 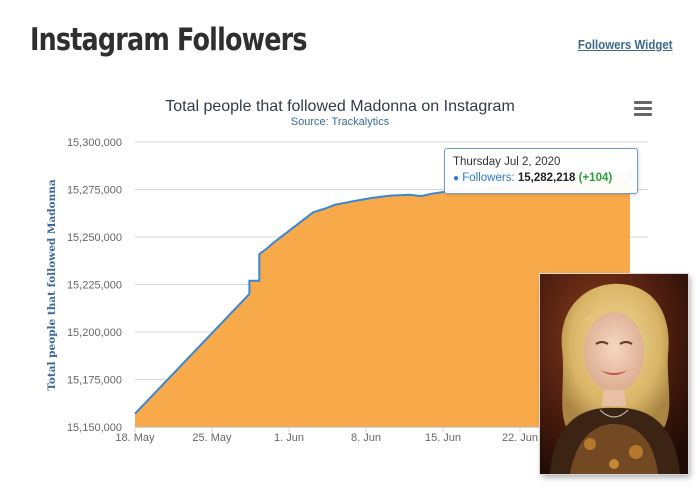 What do you see at coordinates (135, 438) in the screenshot?
I see `x-tick-label: 18. May` at bounding box center [135, 438].